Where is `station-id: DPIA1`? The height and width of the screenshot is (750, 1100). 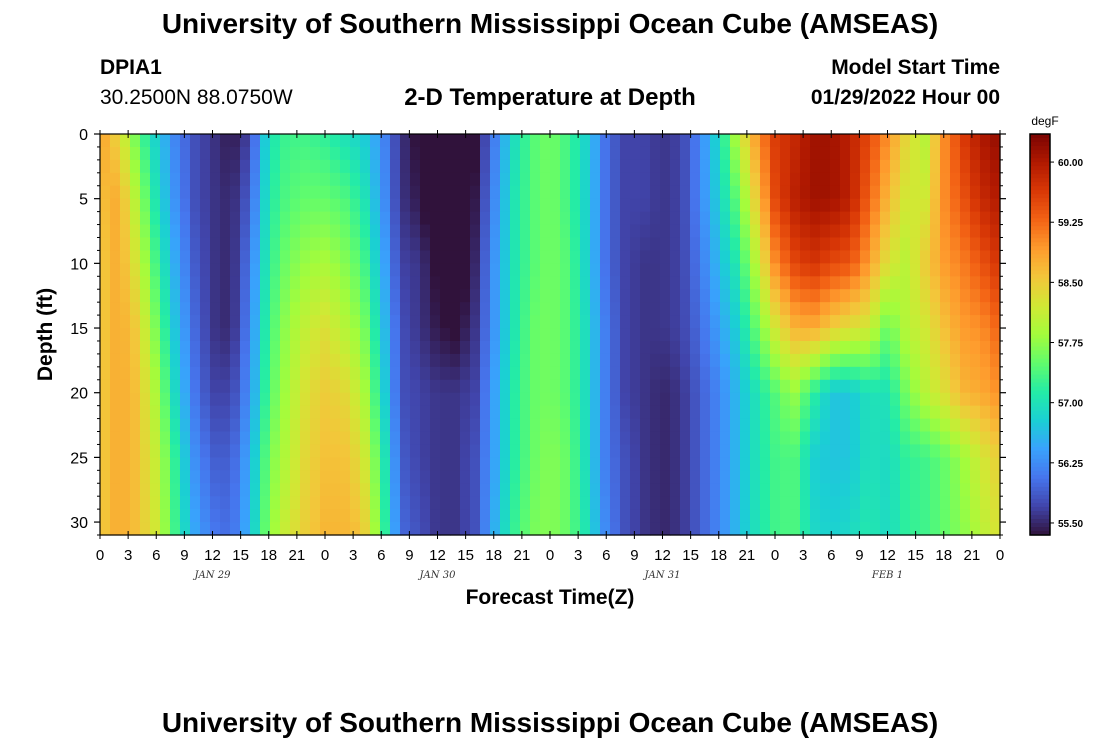 station-id: DPIA1 is located at coordinates (131, 67).